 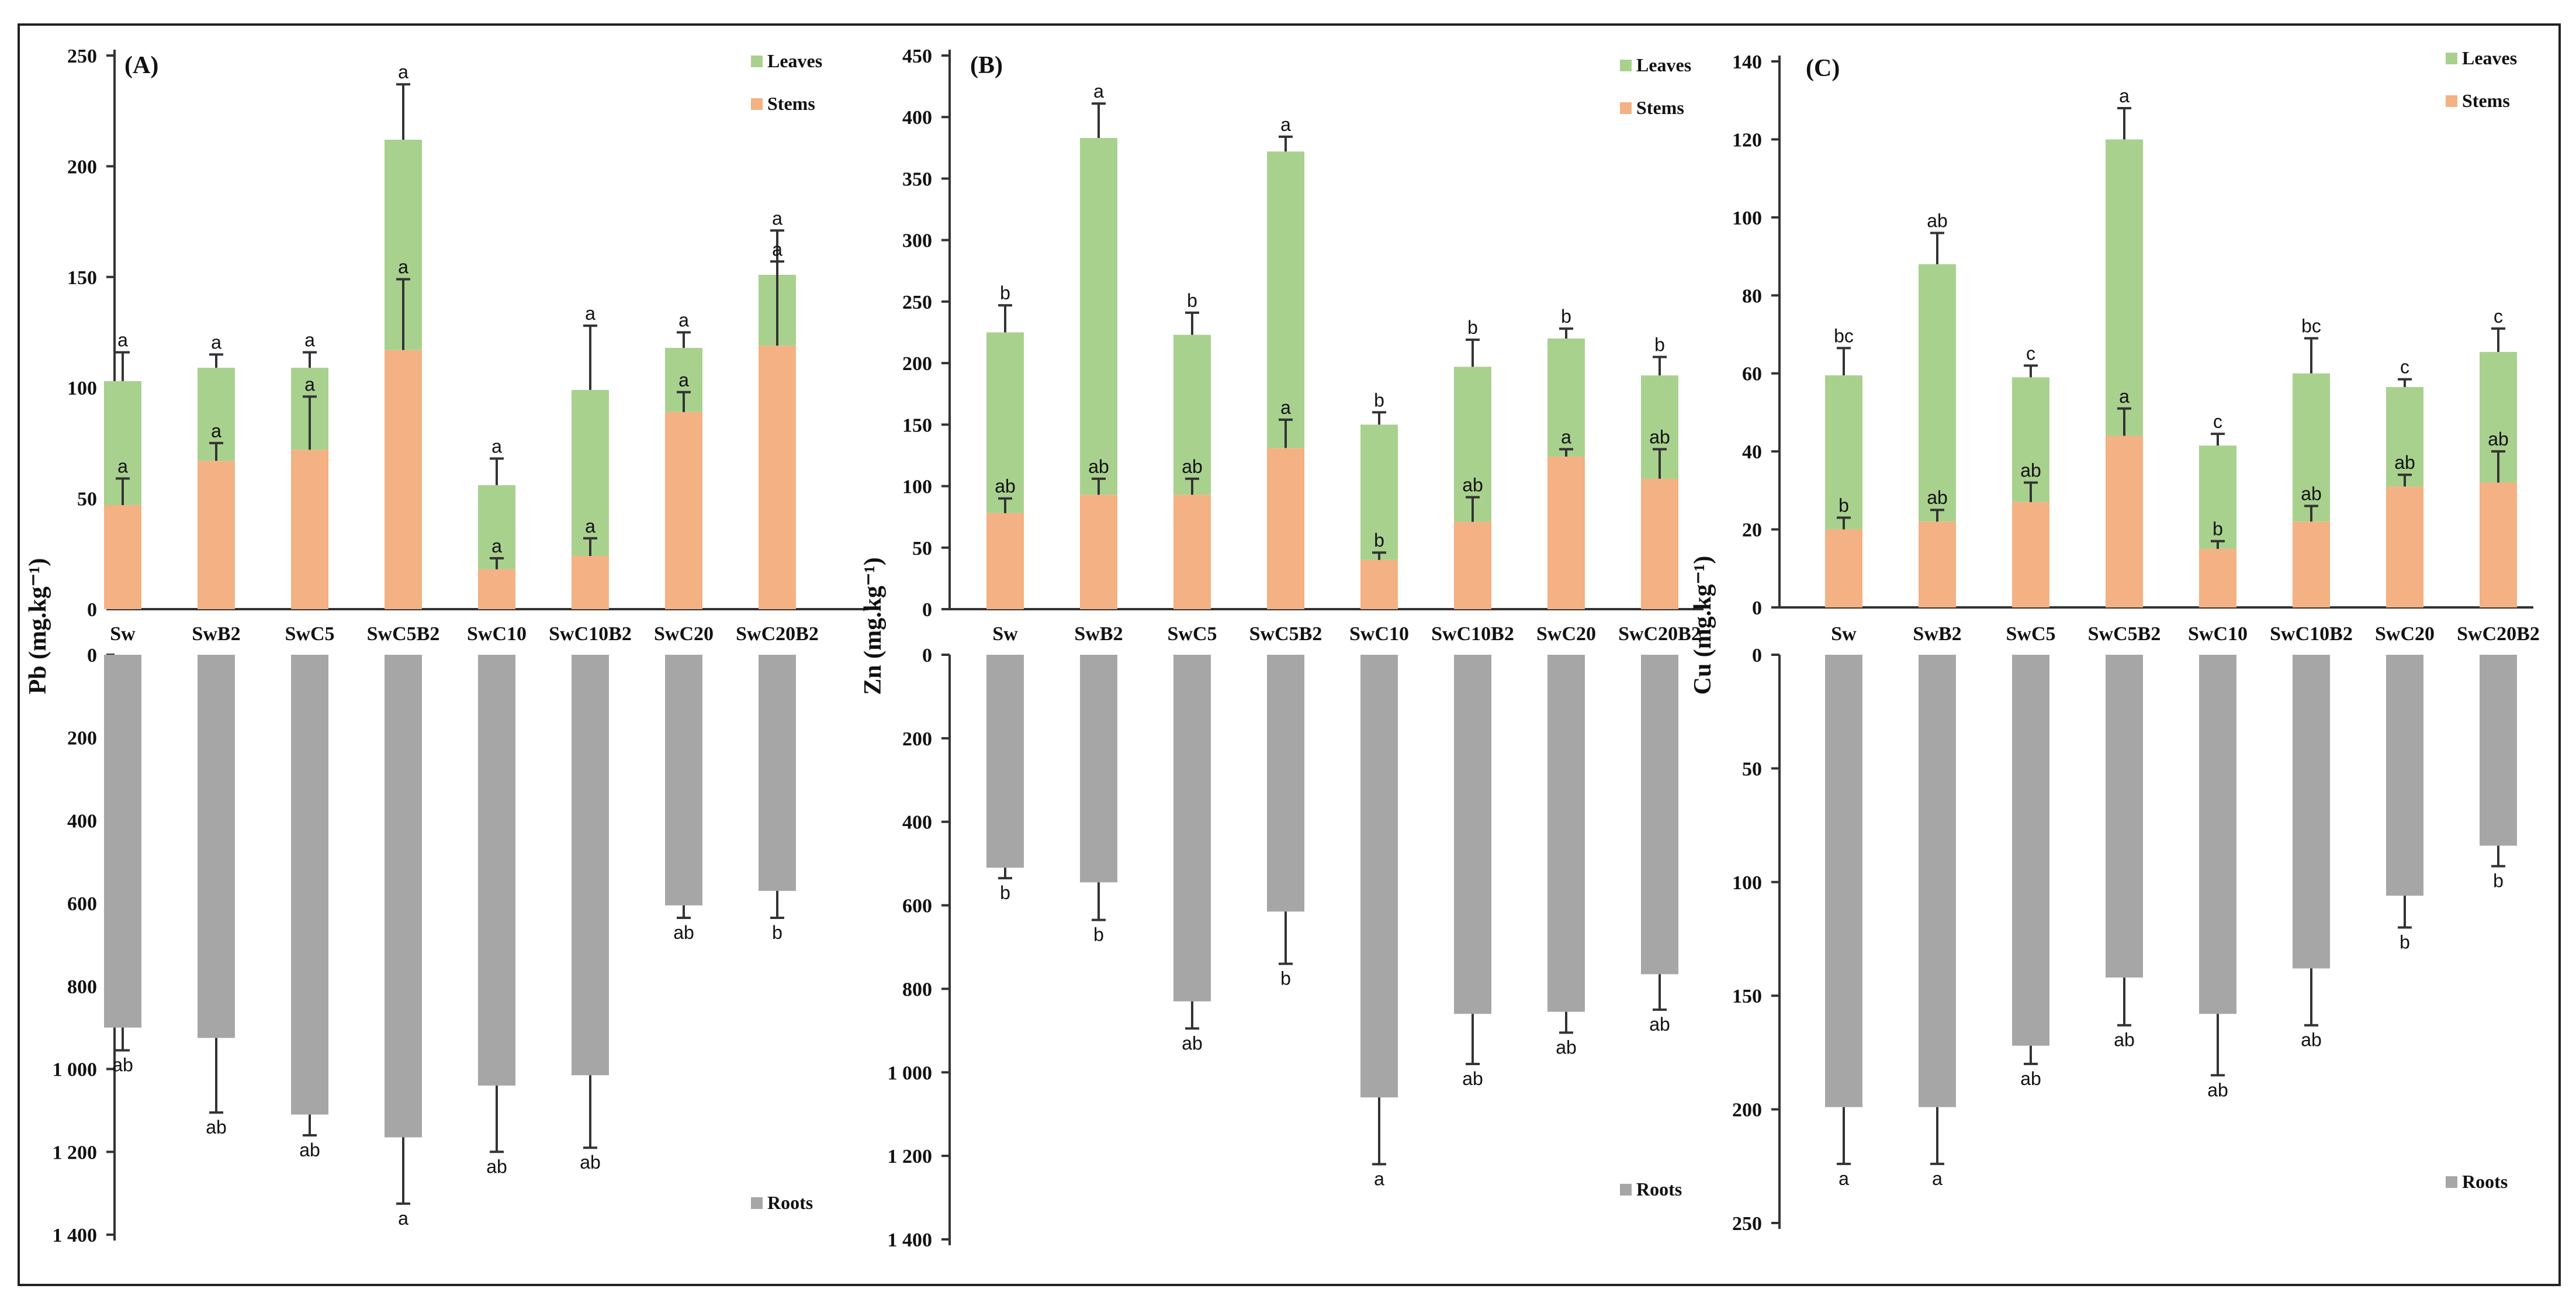 What do you see at coordinates (2218, 422) in the screenshot?
I see `leaf-sig-label: c` at bounding box center [2218, 422].